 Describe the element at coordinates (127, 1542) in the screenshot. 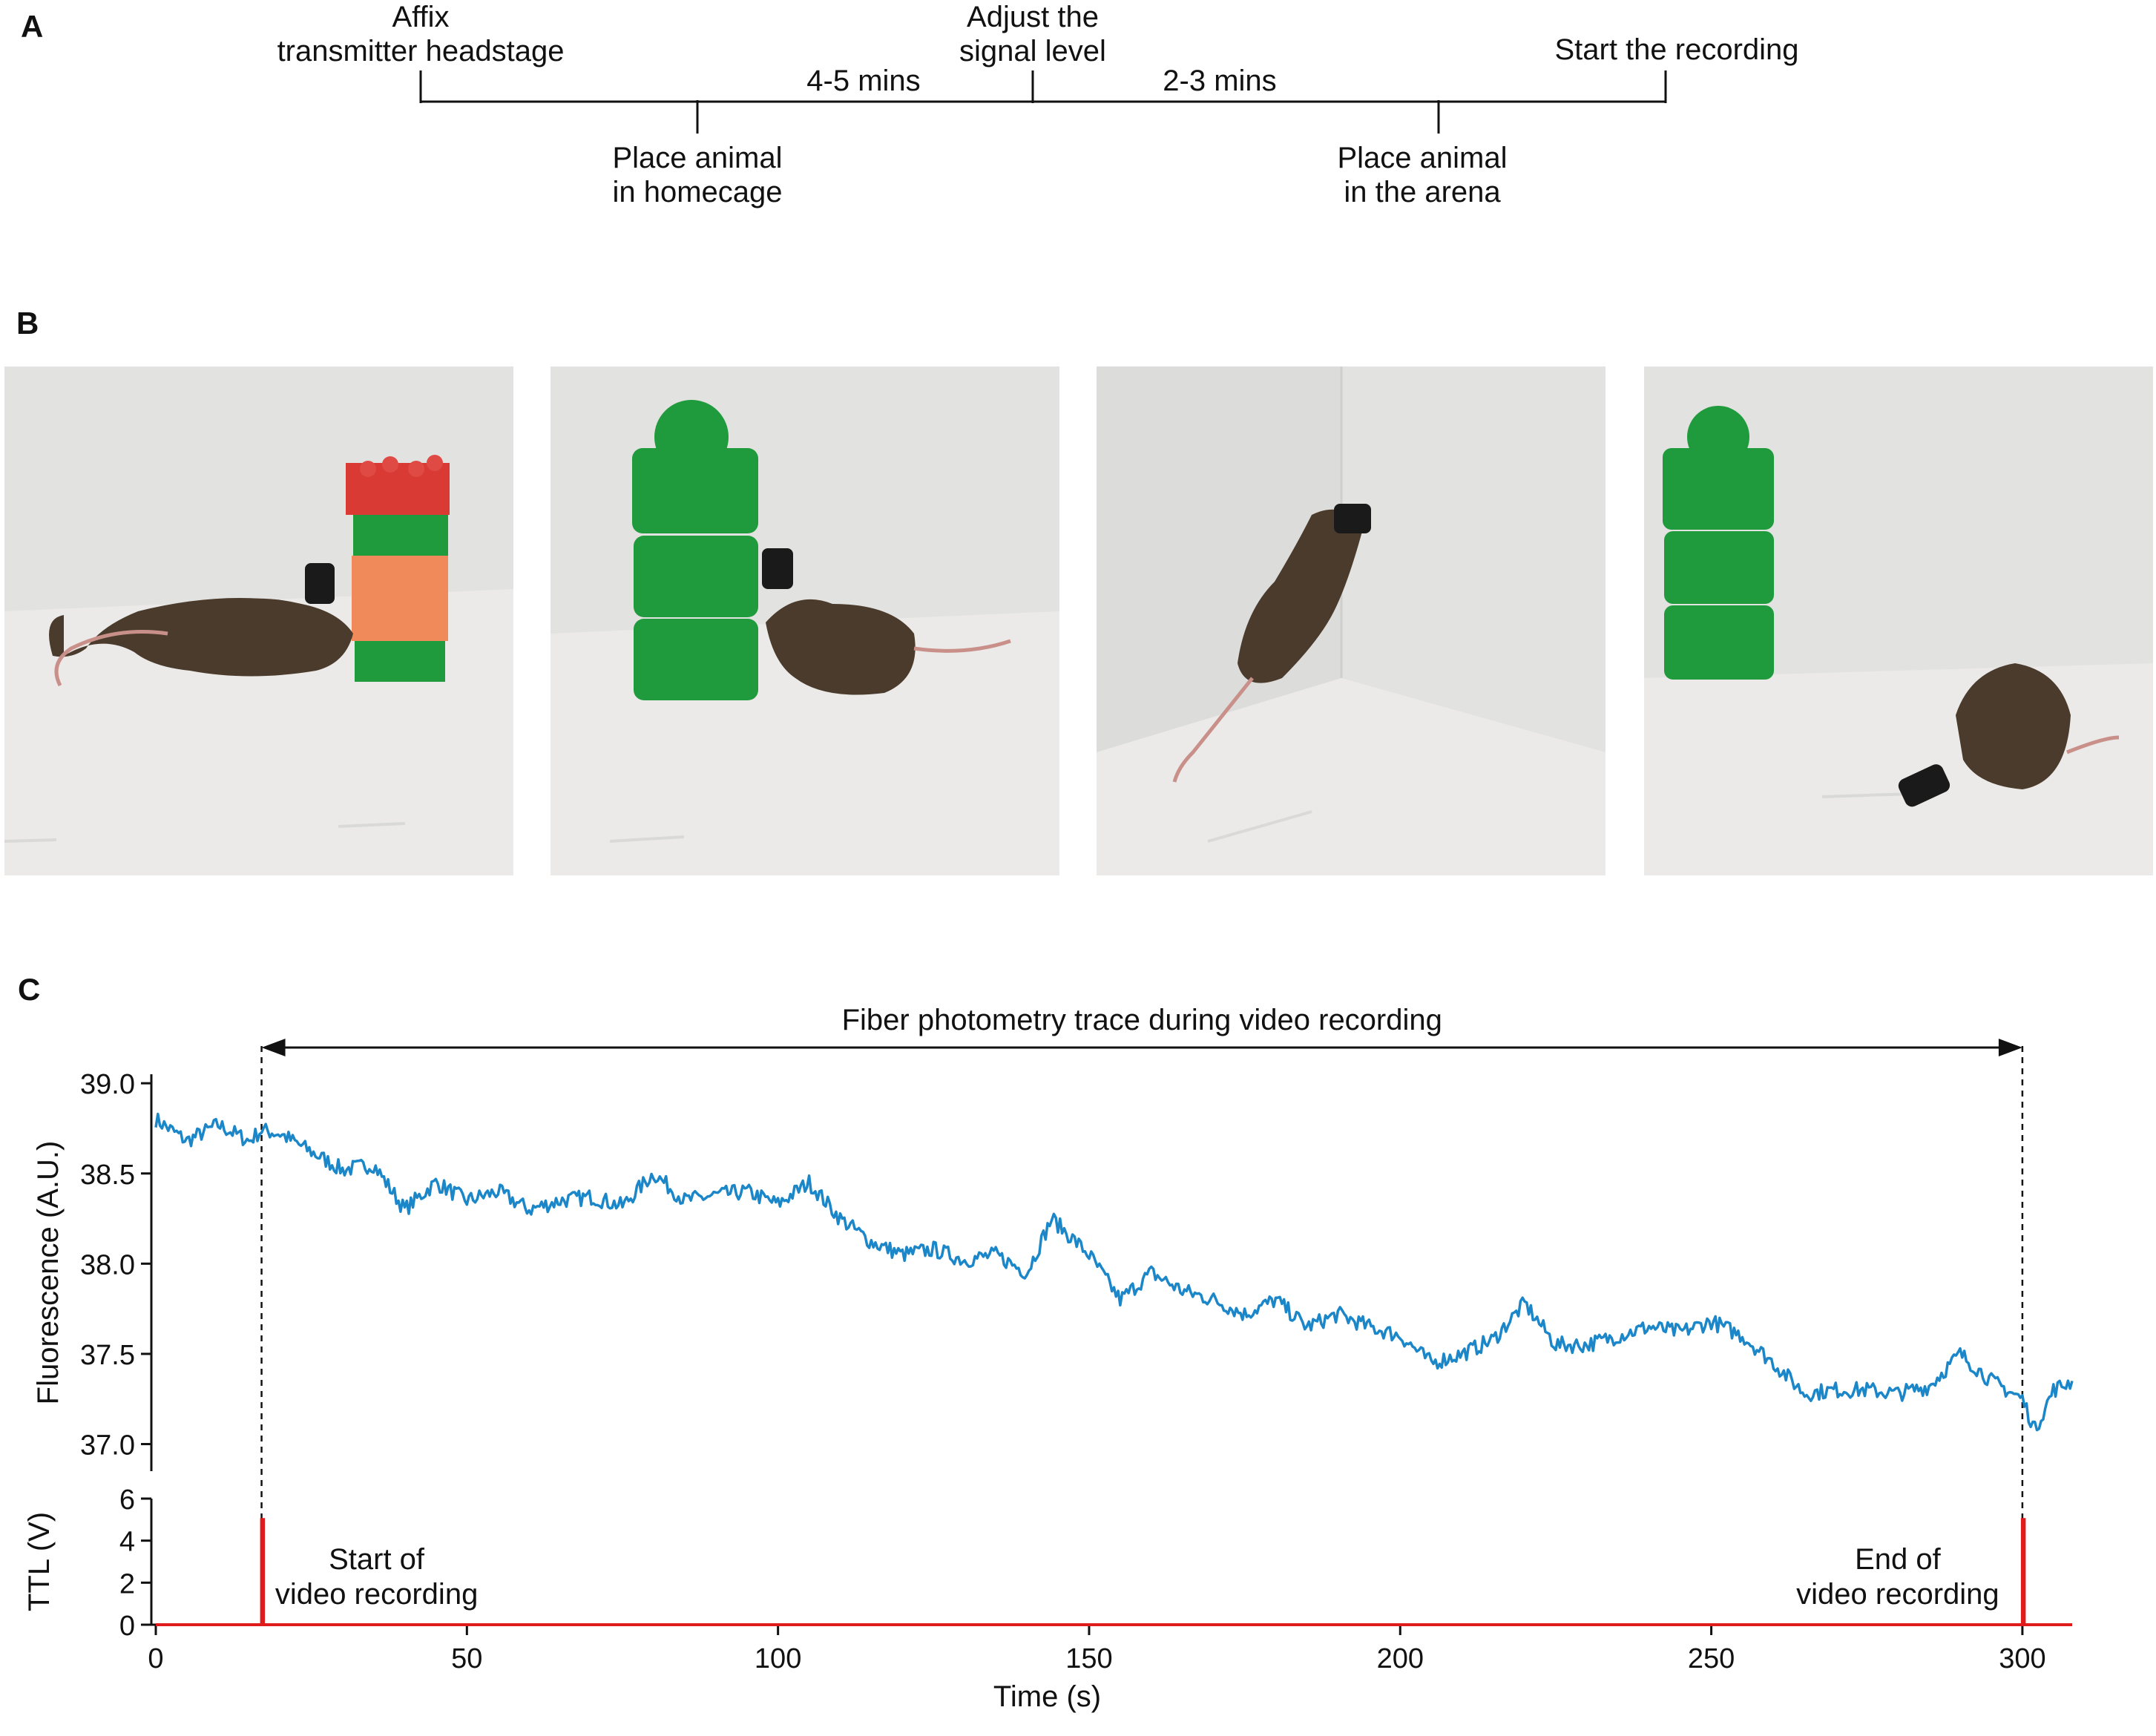

I see `ttl-y-tick-label: 4` at that location.